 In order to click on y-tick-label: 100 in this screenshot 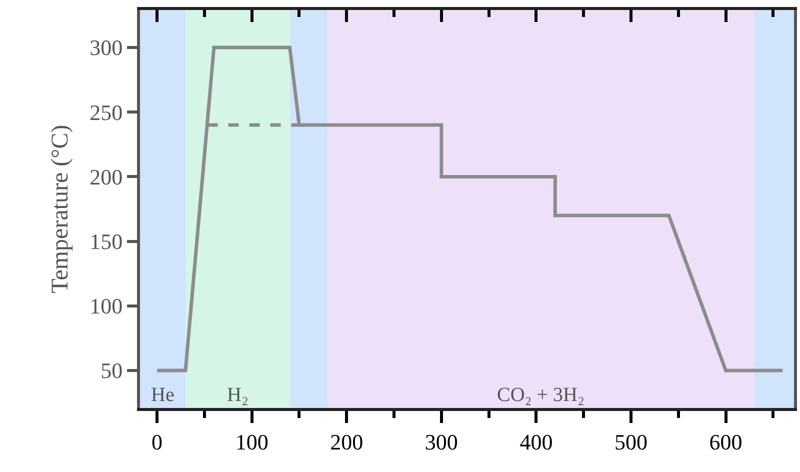, I will do `click(106, 306)`.